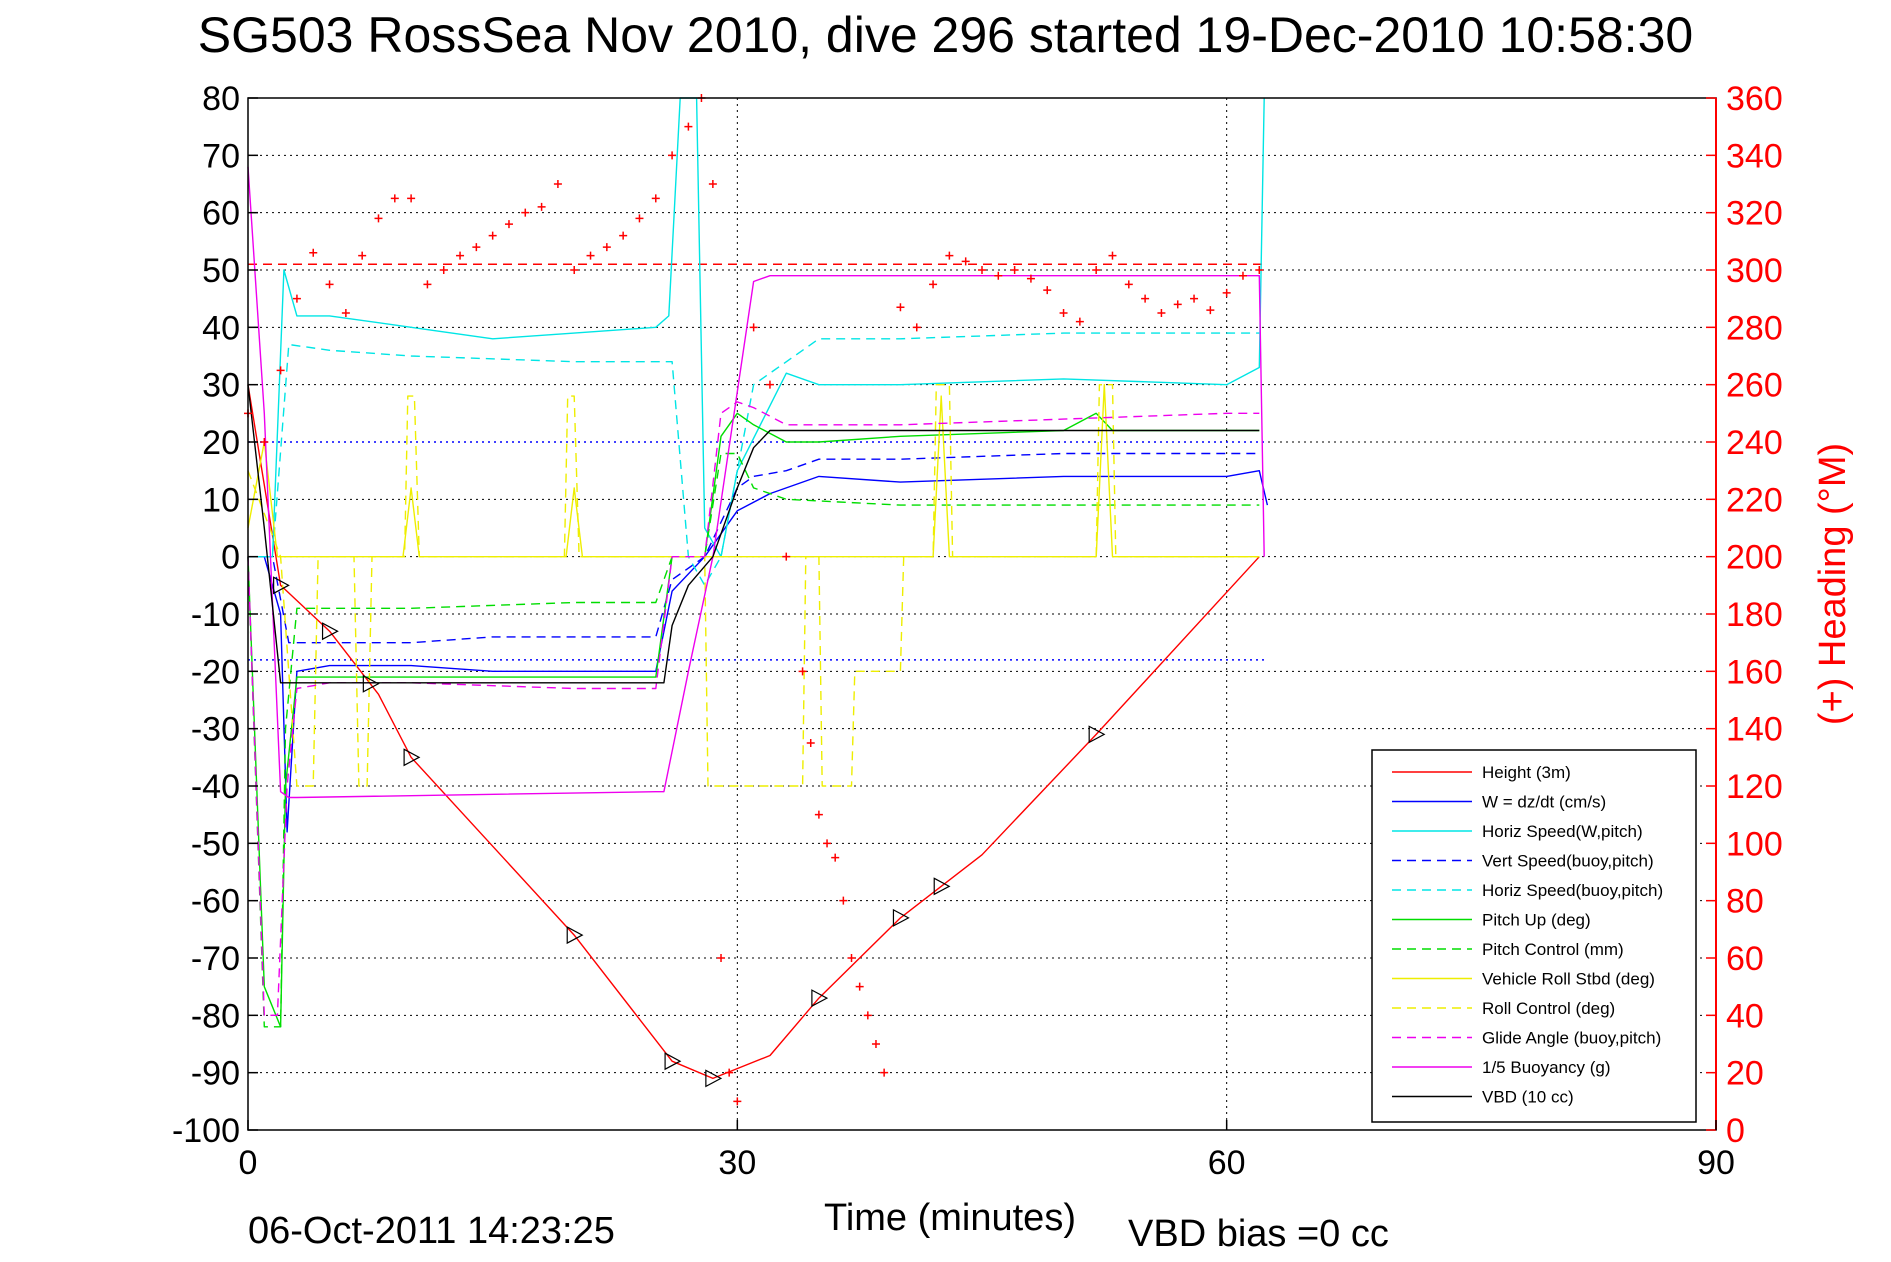  I want to click on y2-tick-label: 0, so click(1735, 1131).